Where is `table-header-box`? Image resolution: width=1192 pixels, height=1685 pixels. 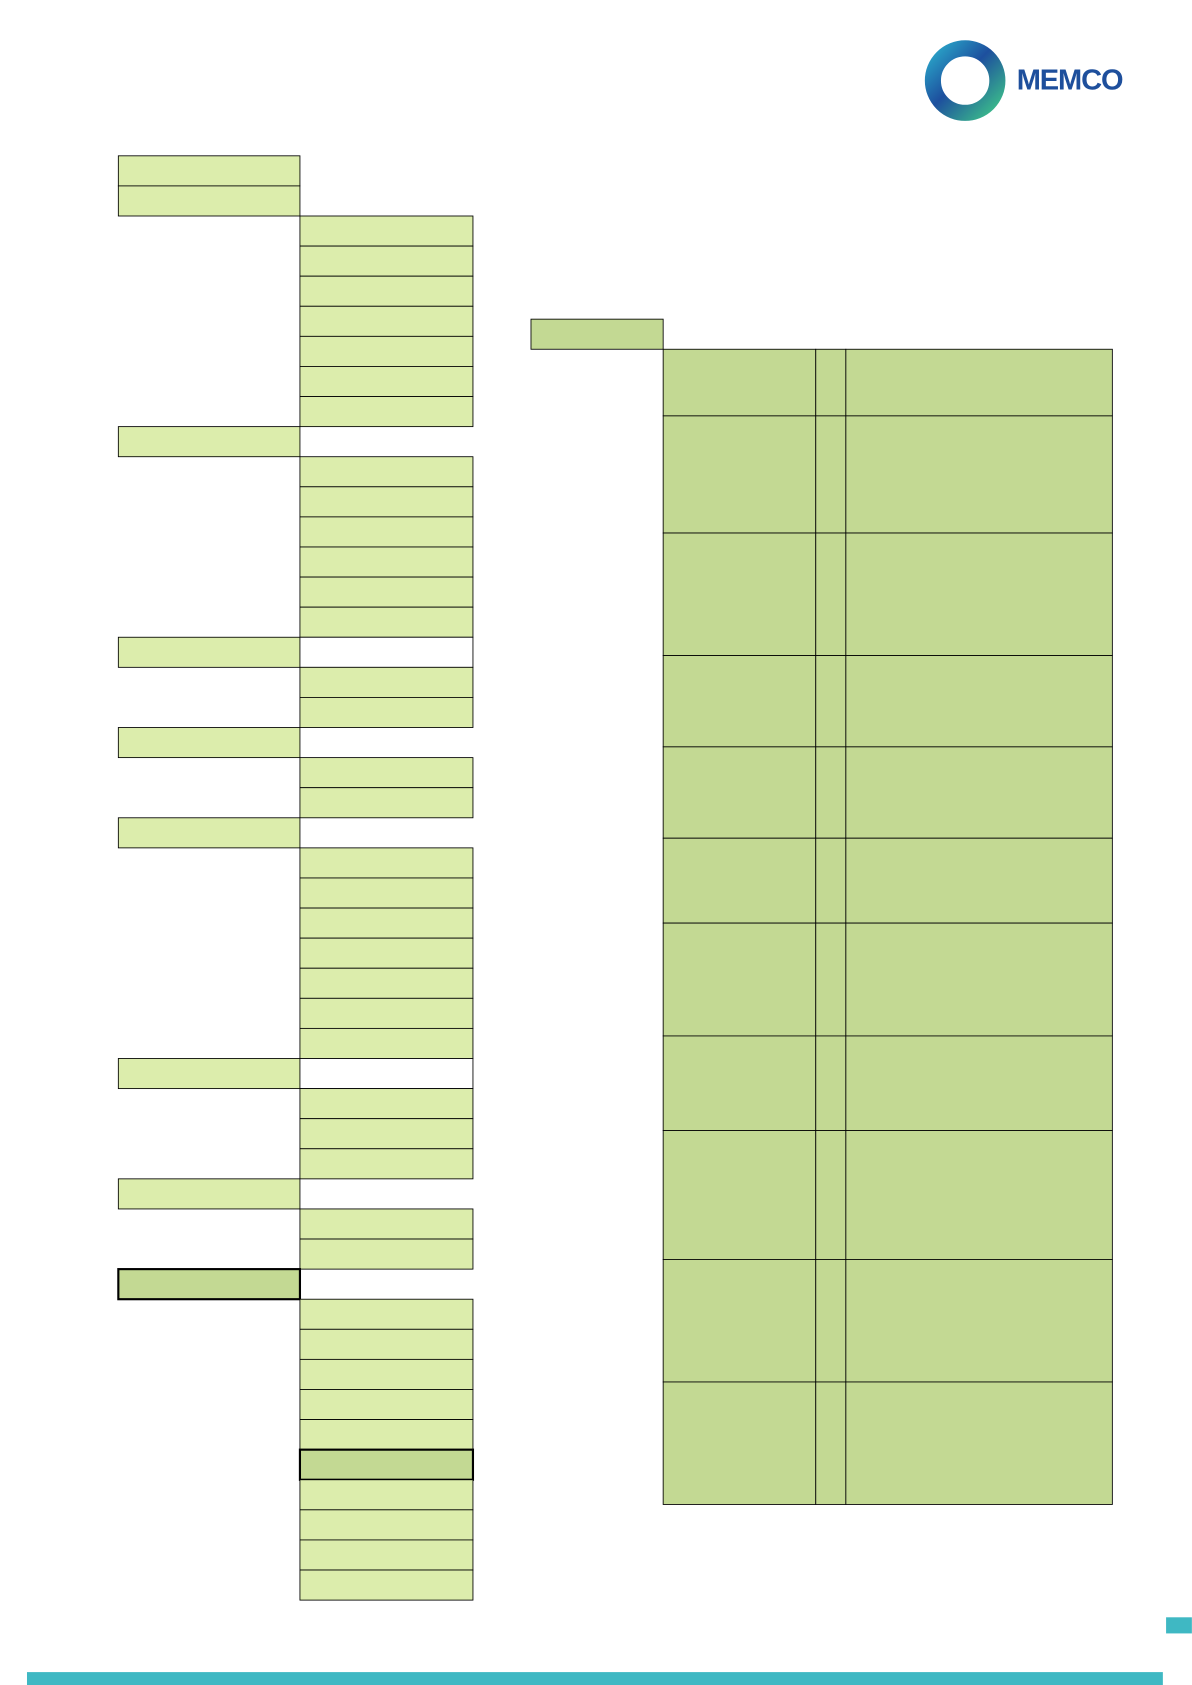
table-header-box is located at coordinates (597, 334).